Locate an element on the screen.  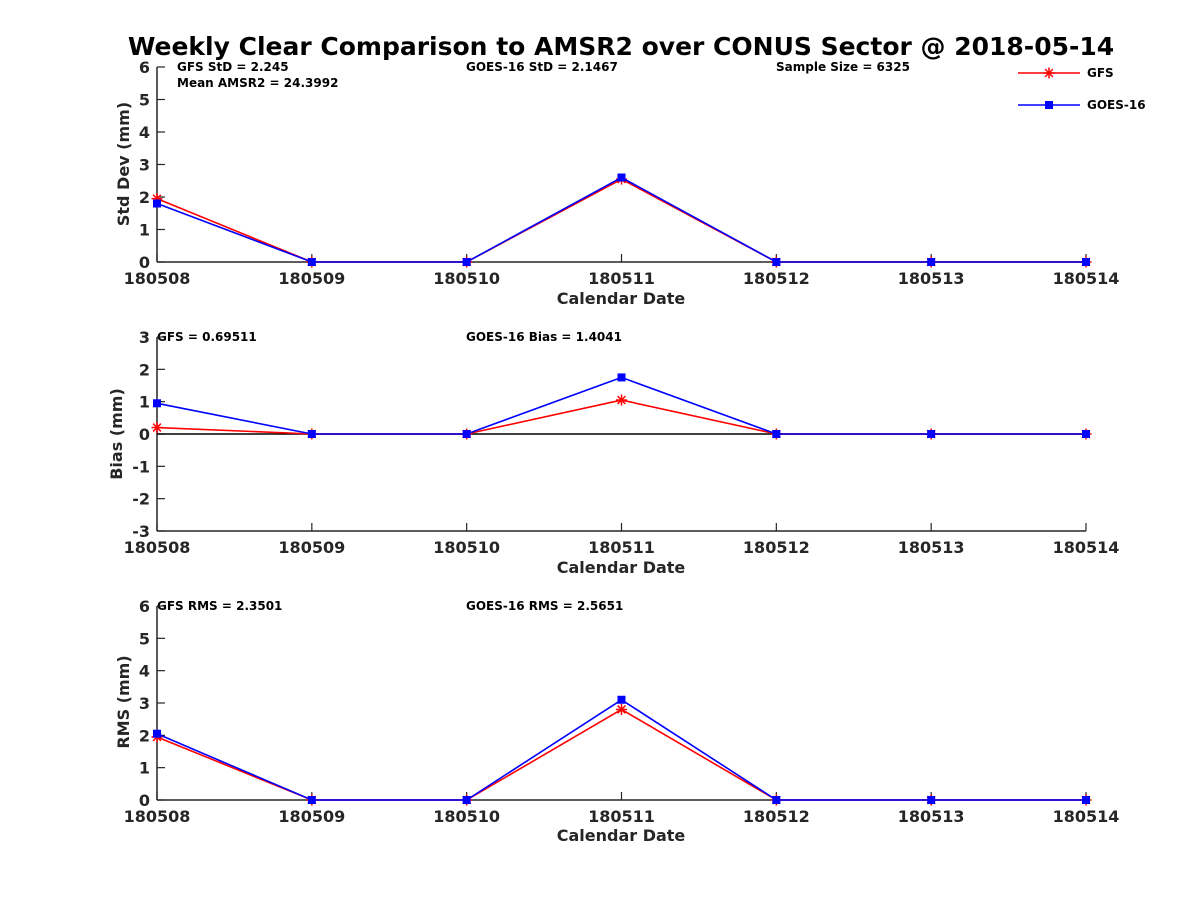
rms-ylabel: RMS (mm) is located at coordinates (123, 701).